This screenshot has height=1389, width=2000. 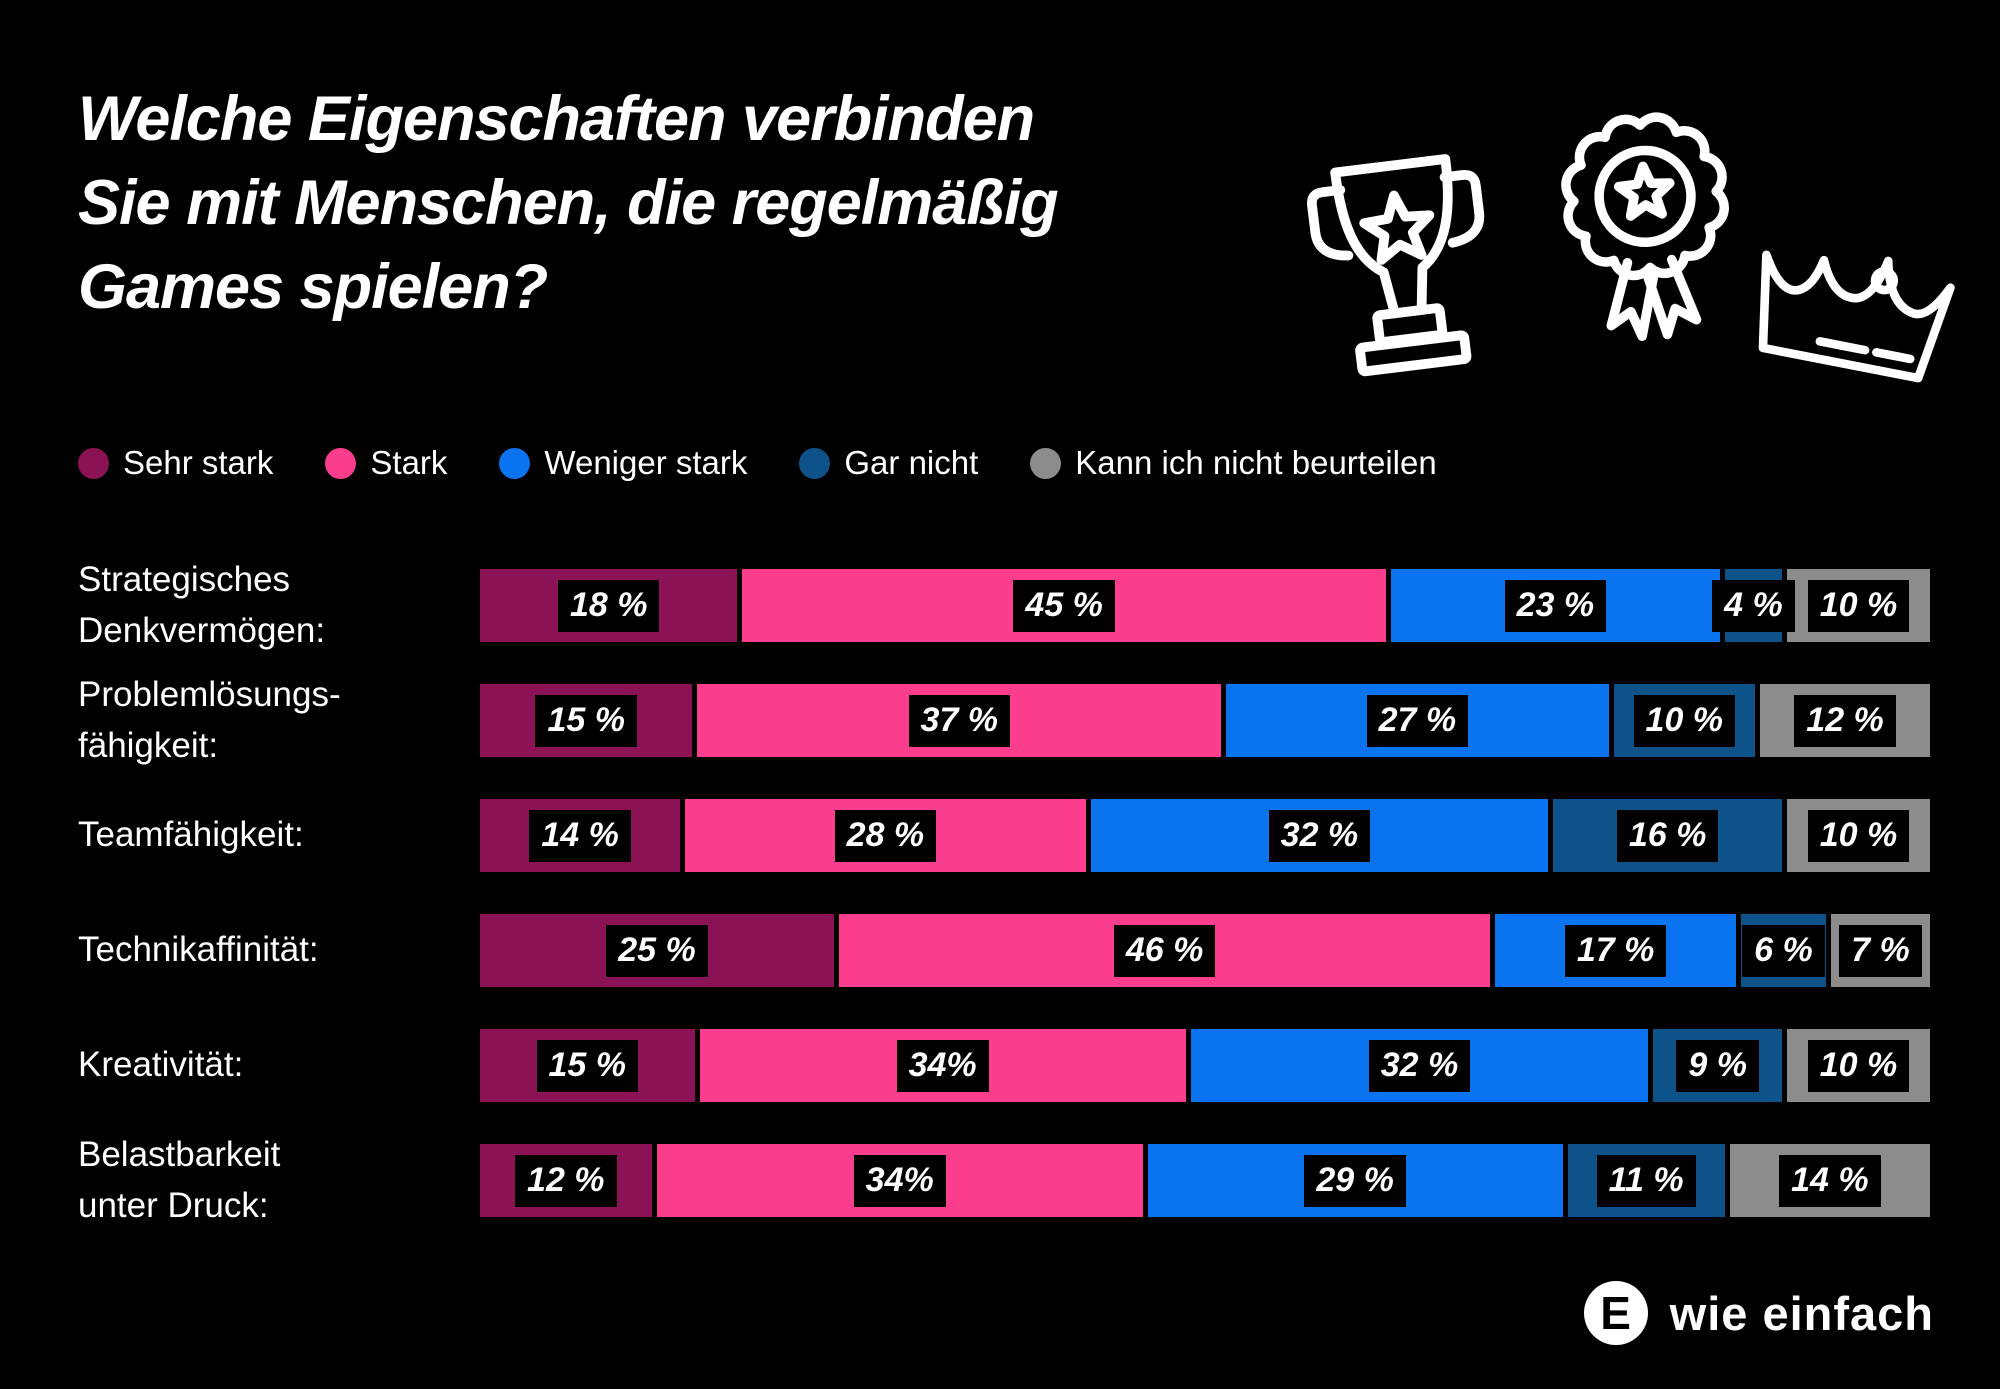 I want to click on row-label: Problemlösungs-fähigkeit:, so click(x=279, y=721).